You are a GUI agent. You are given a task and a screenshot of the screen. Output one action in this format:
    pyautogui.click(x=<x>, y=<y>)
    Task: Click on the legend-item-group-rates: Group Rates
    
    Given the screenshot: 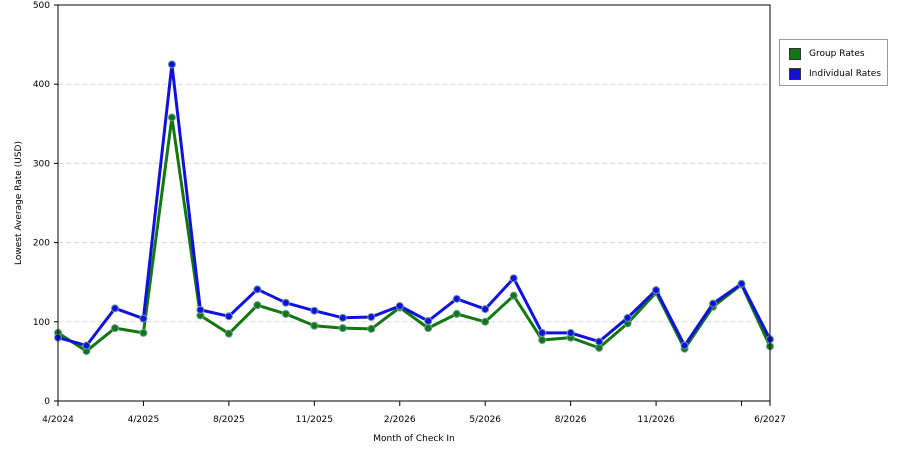 What is the action you would take?
    pyautogui.click(x=827, y=53)
    